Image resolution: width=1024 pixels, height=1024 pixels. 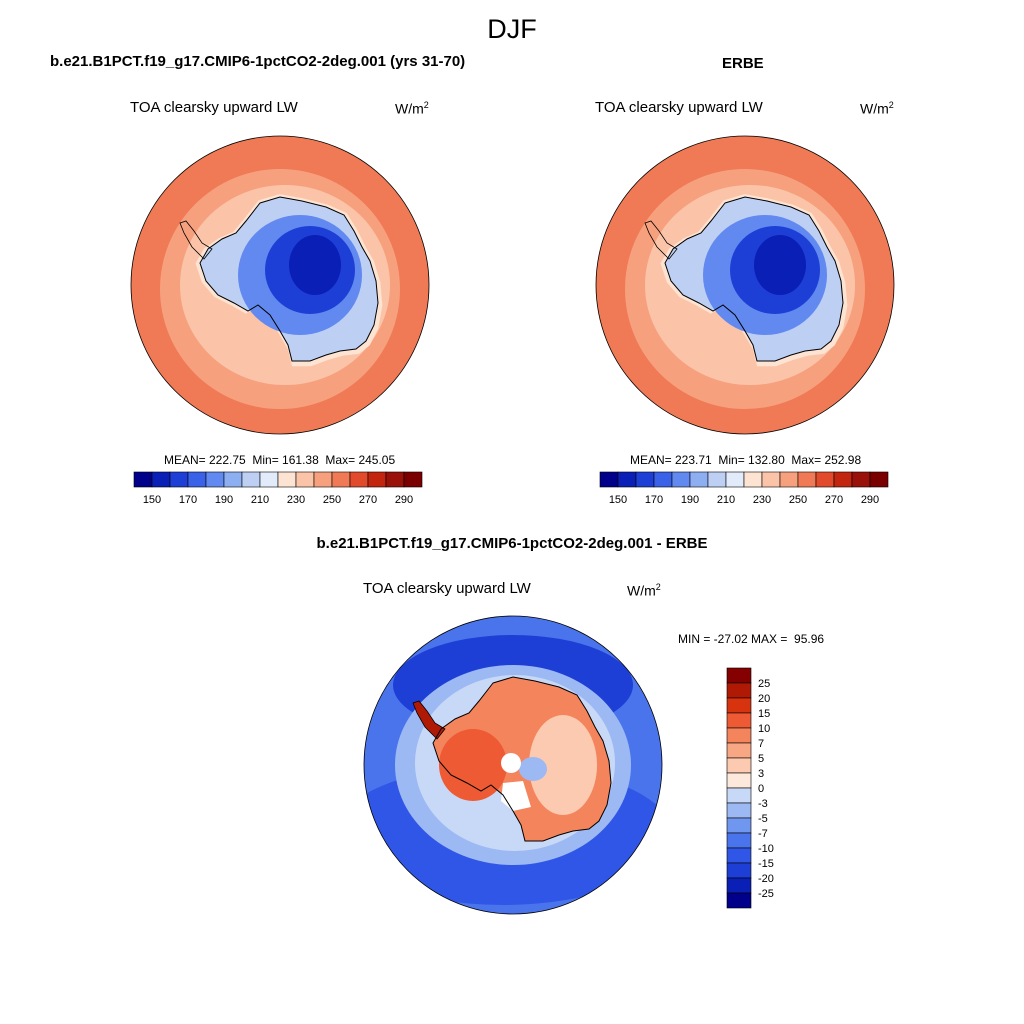 What do you see at coordinates (766, 864) in the screenshot?
I see `diff-colorbar-tick-label: -15` at bounding box center [766, 864].